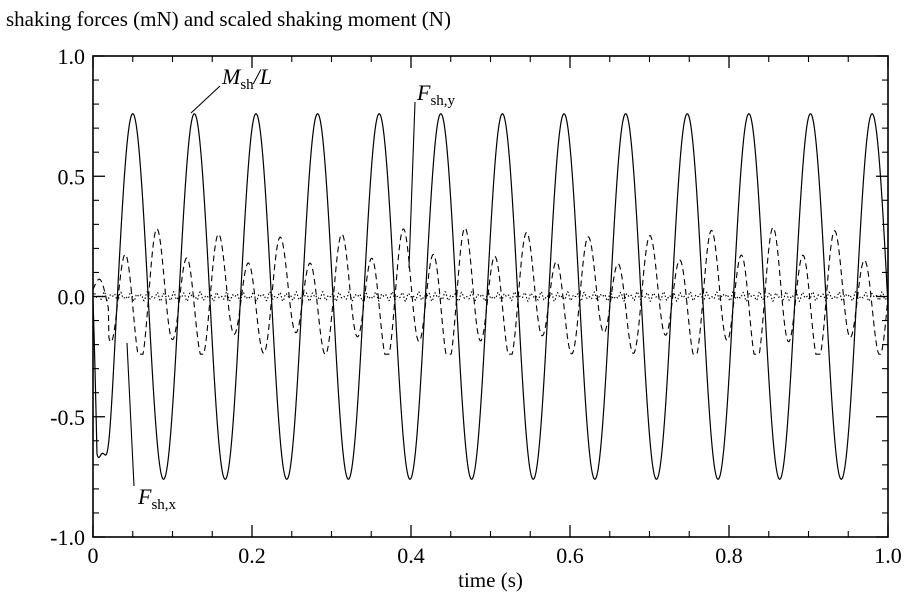 The image size is (908, 595). What do you see at coordinates (67, 417) in the screenshot?
I see `y-tick-label: -0.5` at bounding box center [67, 417].